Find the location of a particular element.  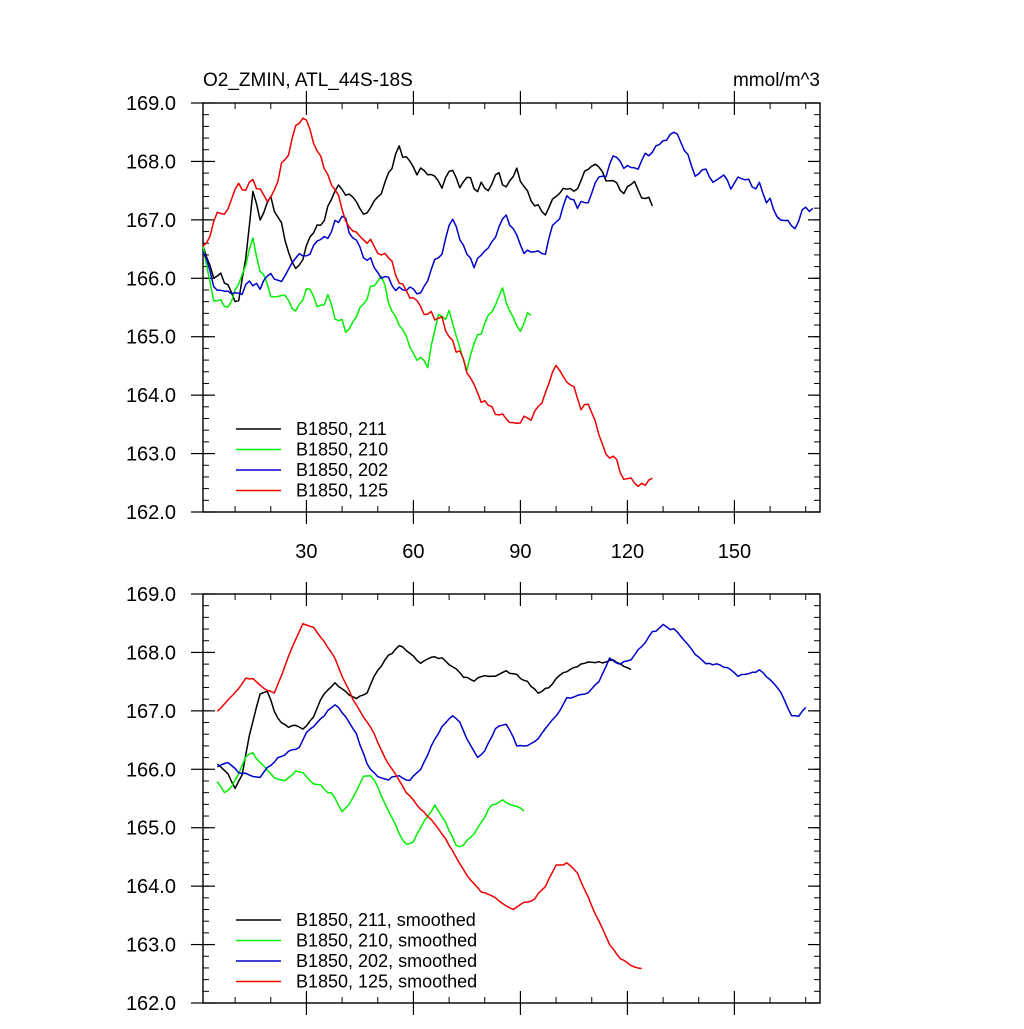

legend-label: B1850, 202, smoothed is located at coordinates (386, 961).